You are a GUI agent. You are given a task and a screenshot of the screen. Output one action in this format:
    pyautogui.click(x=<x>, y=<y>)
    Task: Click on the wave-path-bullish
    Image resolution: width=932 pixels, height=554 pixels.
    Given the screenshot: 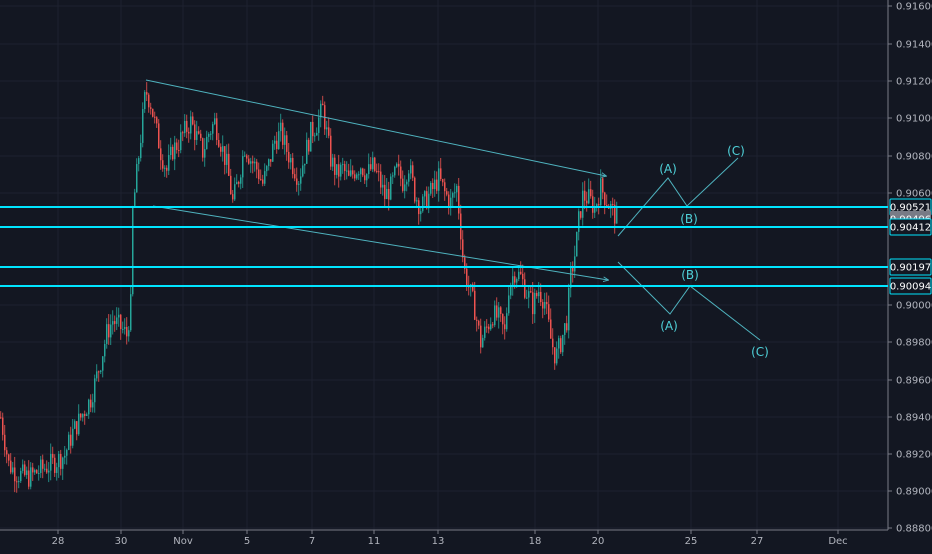 What is the action you would take?
    pyautogui.click(x=678, y=197)
    